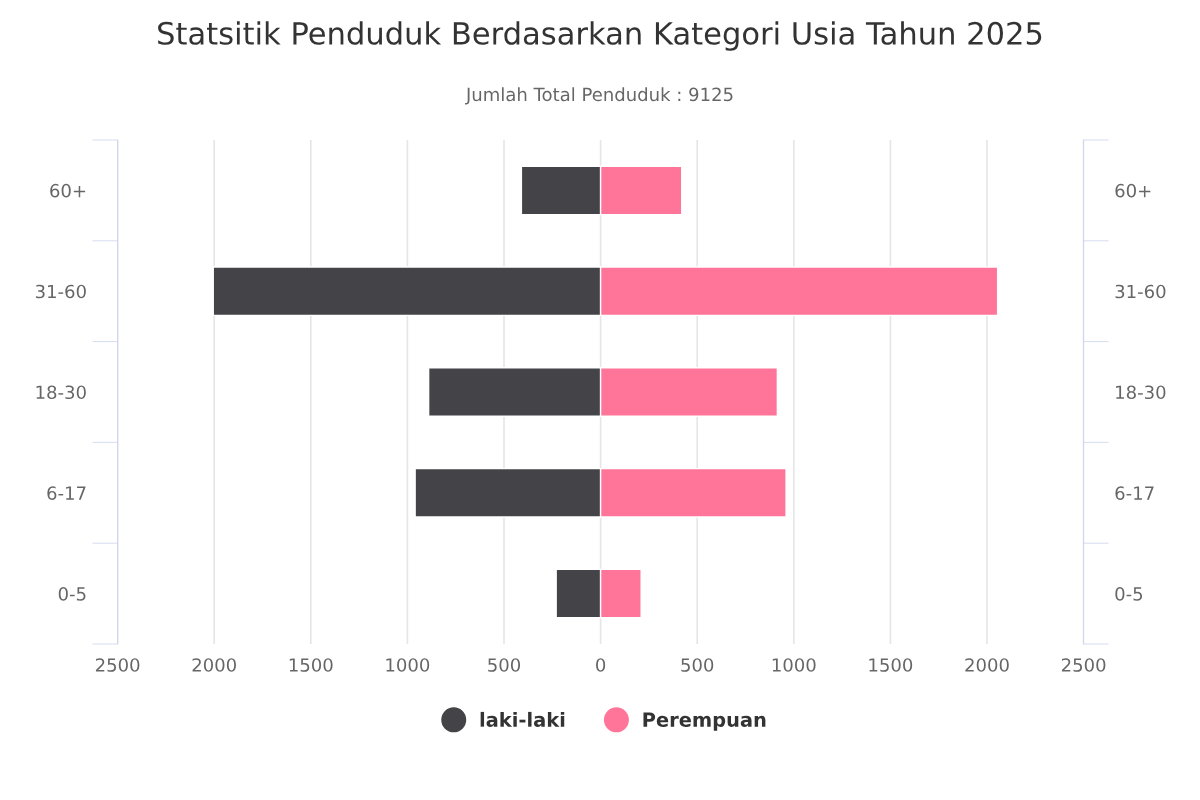 Image resolution: width=1200 pixels, height=800 pixels. What do you see at coordinates (61, 392) in the screenshot?
I see `y-tick-label: 18-30` at bounding box center [61, 392].